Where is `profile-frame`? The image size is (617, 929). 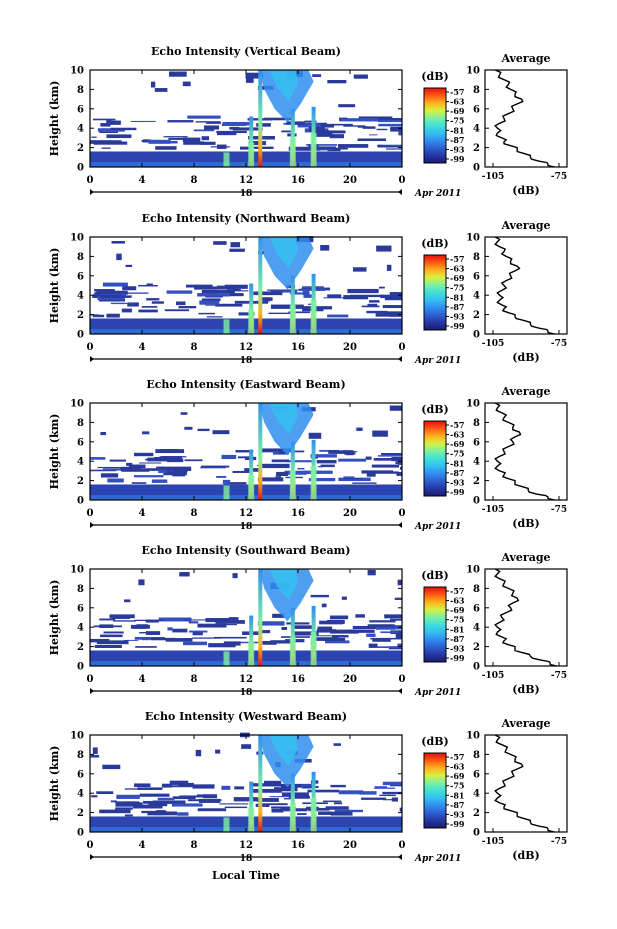
profile-frame is located at coordinates (526, 118).